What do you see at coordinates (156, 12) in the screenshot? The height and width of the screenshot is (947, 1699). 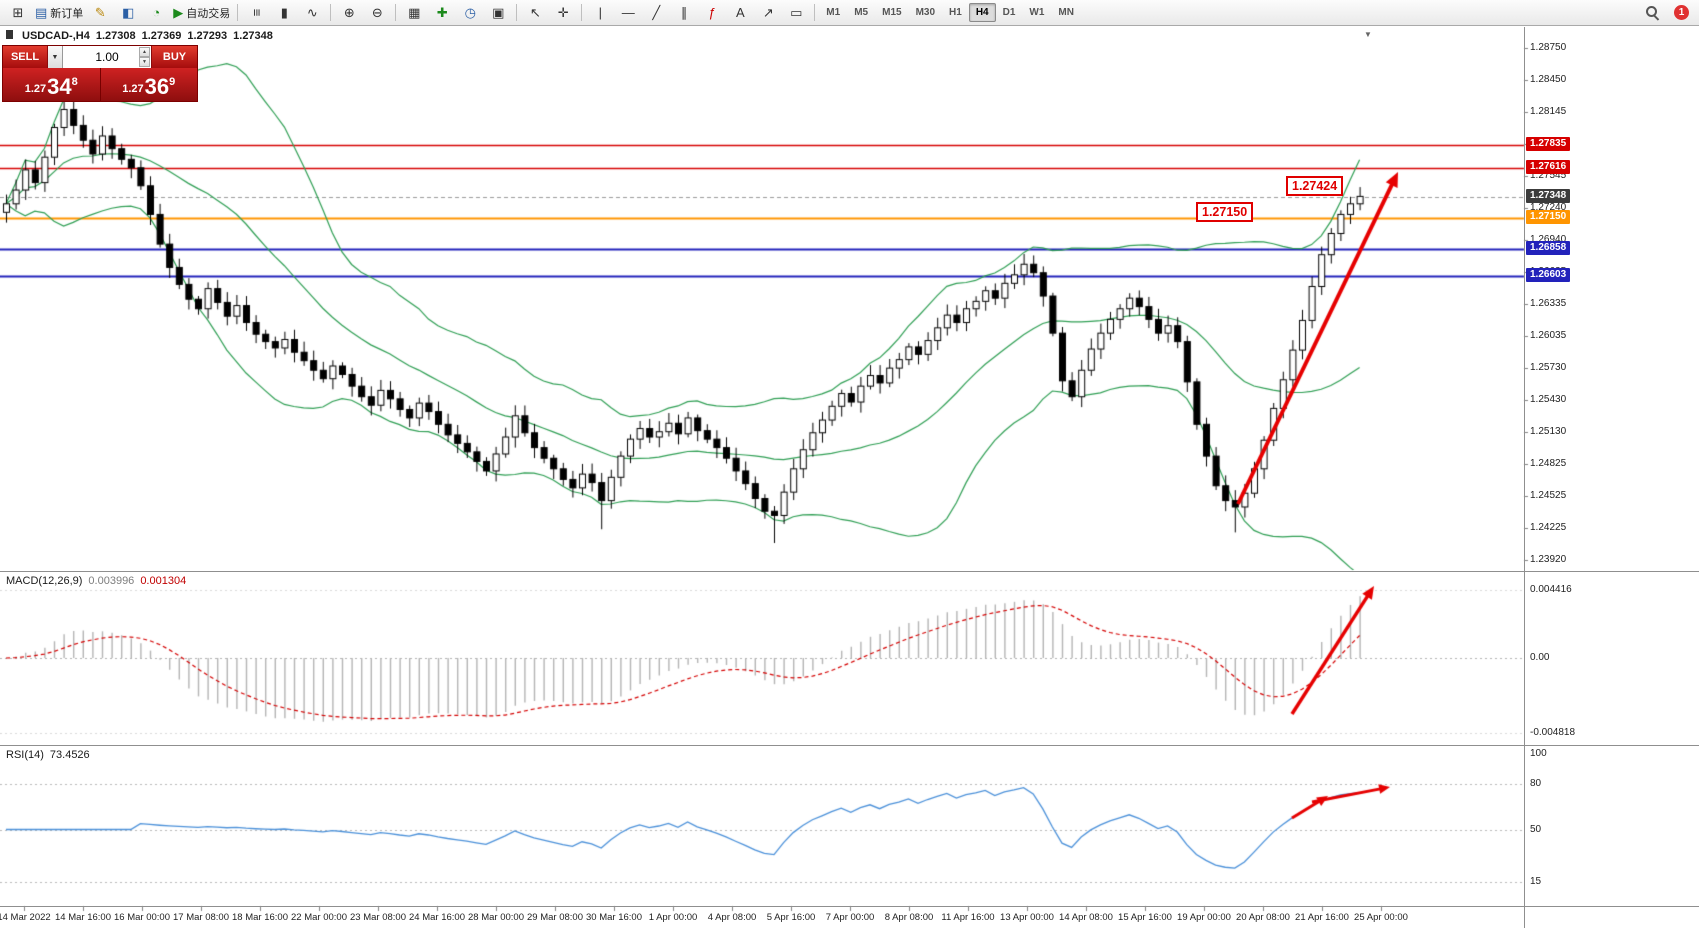 I see `alerts-button: ◔` at bounding box center [156, 12].